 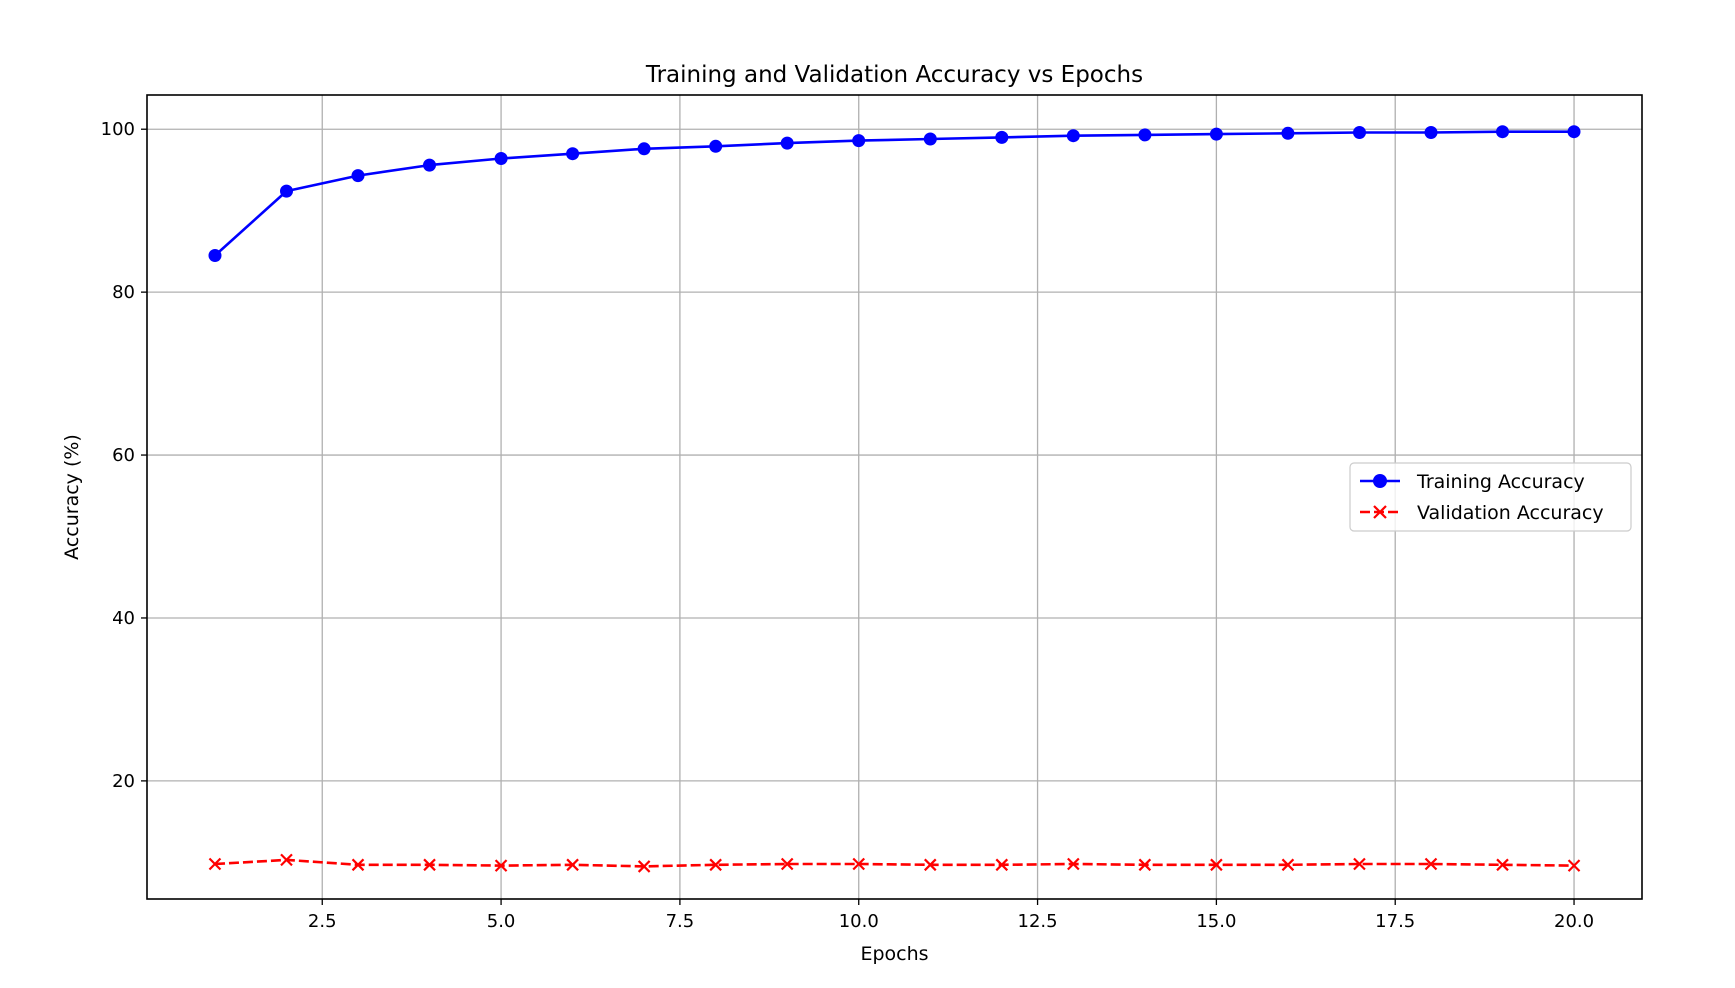 I want to click on legend-training-marker, so click(x=1380, y=481).